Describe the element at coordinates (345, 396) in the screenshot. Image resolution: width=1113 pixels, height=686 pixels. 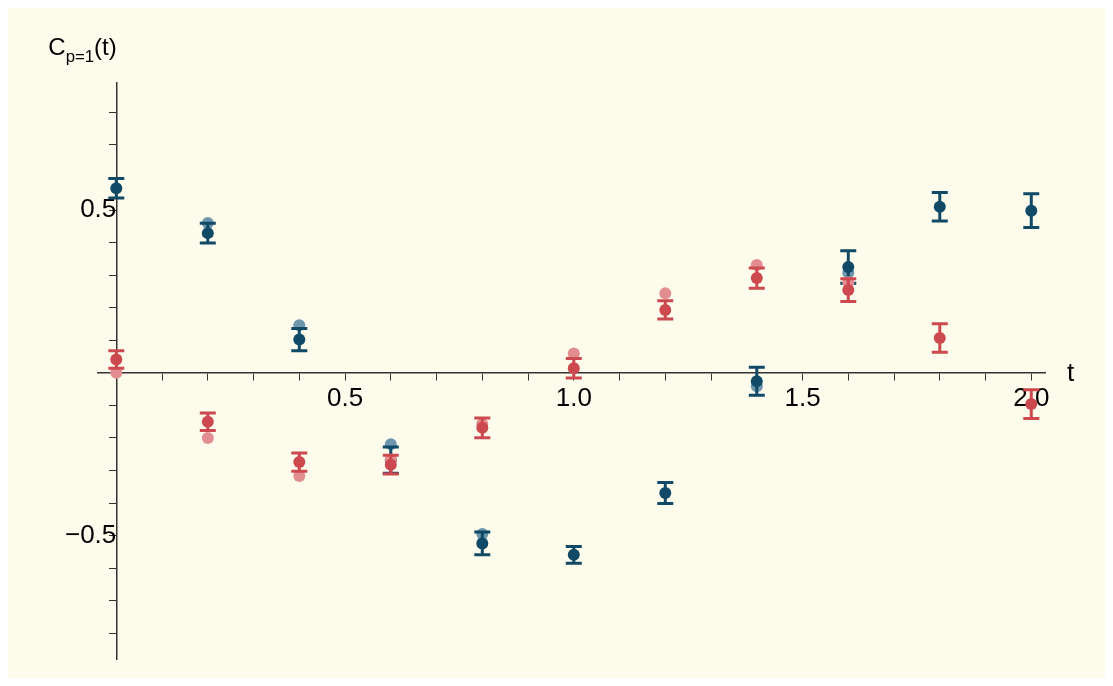
I see `x-tick-label: 0.5` at that location.